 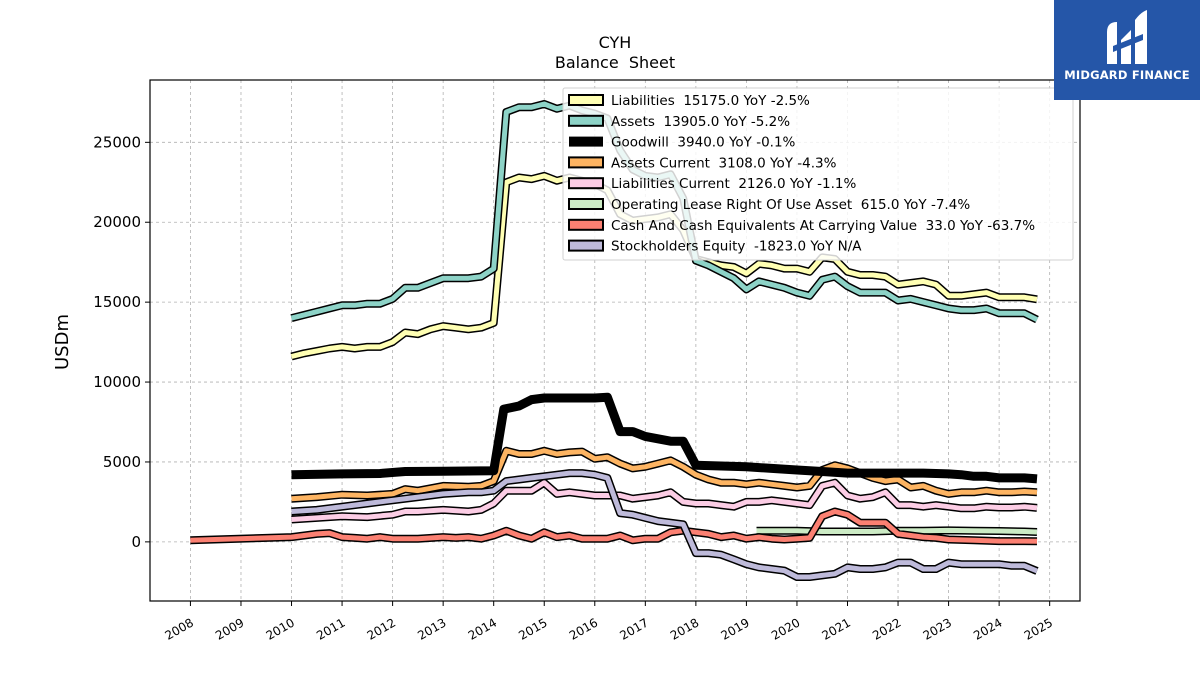 I want to click on x-tick-label: 2024, so click(x=987, y=628).